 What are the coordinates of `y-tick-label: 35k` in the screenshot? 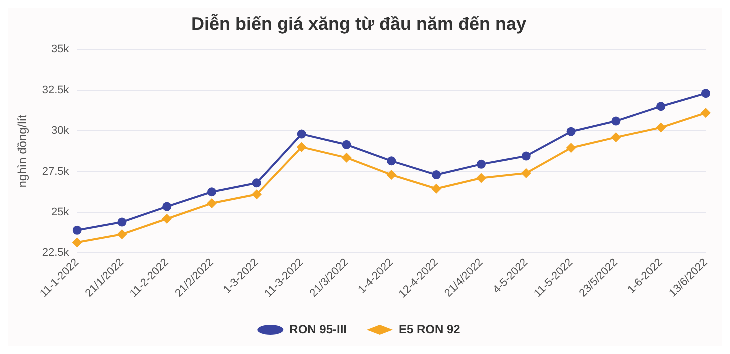 It's located at (61, 50).